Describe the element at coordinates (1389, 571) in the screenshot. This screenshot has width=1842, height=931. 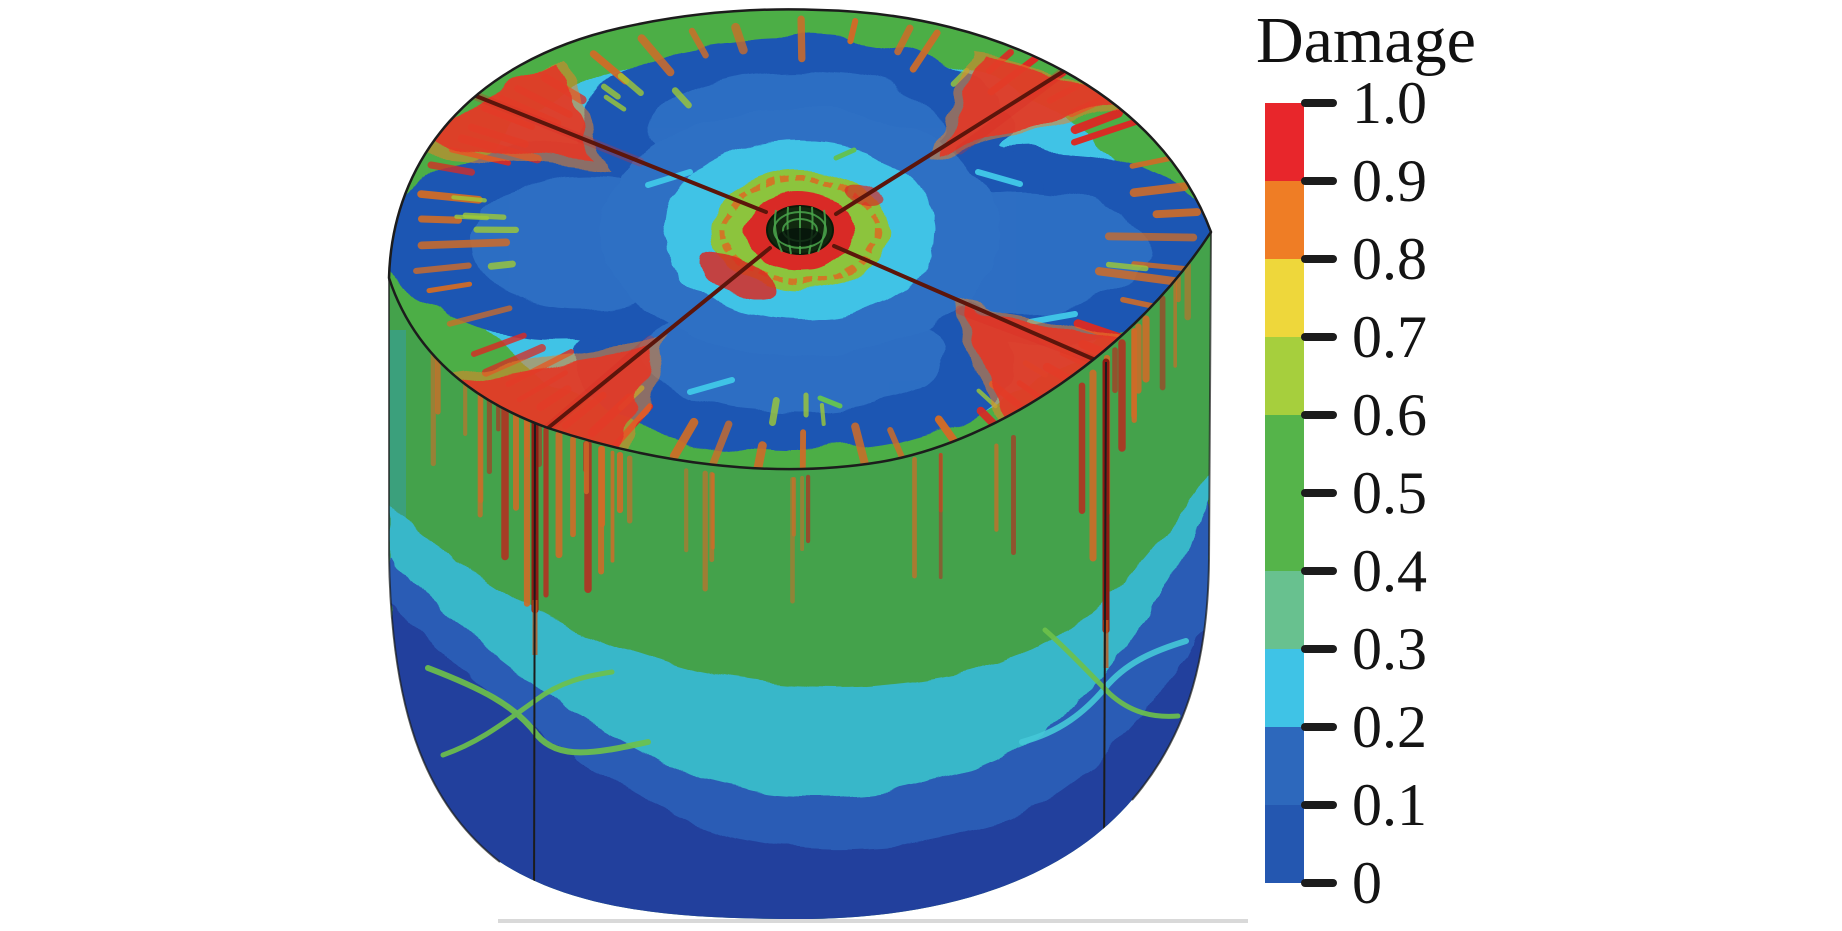
I see `colorbar-tick-label: 0.4` at that location.